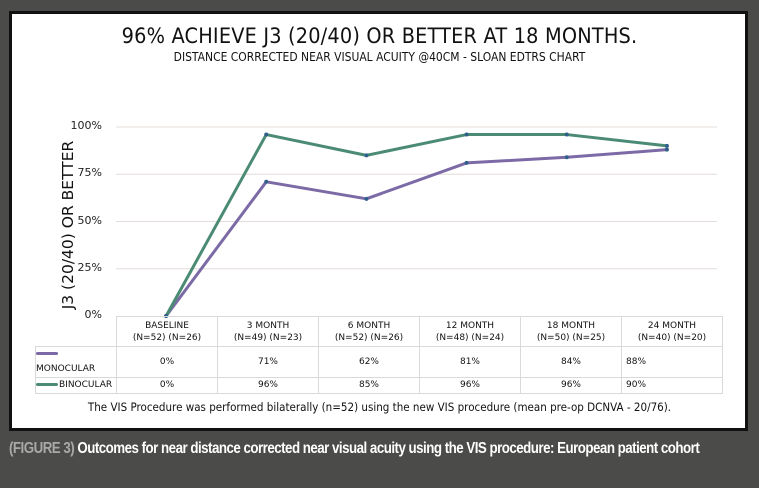 Image resolution: width=759 pixels, height=488 pixels. I want to click on table-row-monocular: MONOCULAR 0% 71% 62% 81% 84% 88%, so click(379, 362).